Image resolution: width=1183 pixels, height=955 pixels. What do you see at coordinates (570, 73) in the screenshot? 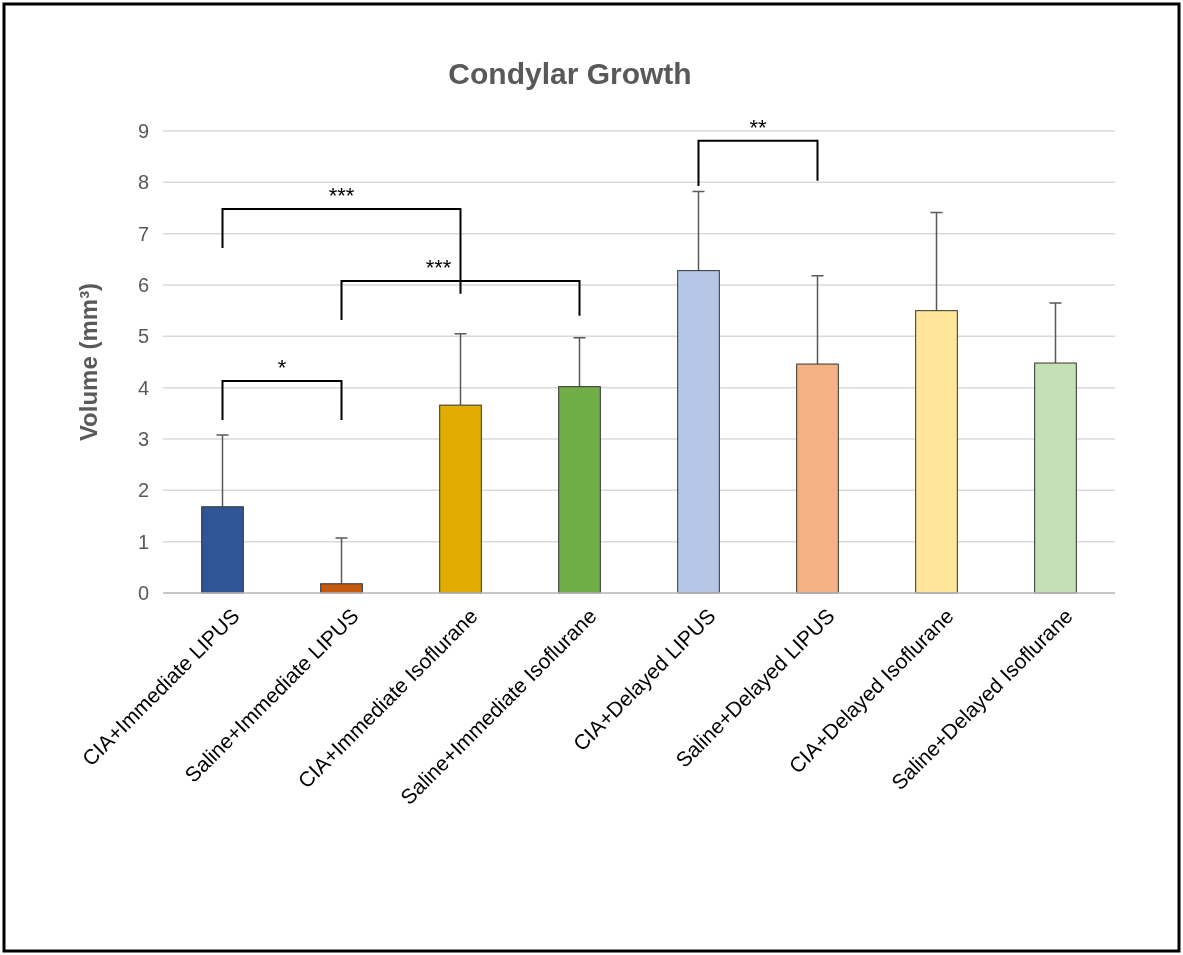
I see `chart-title: Condylar Growth` at bounding box center [570, 73].